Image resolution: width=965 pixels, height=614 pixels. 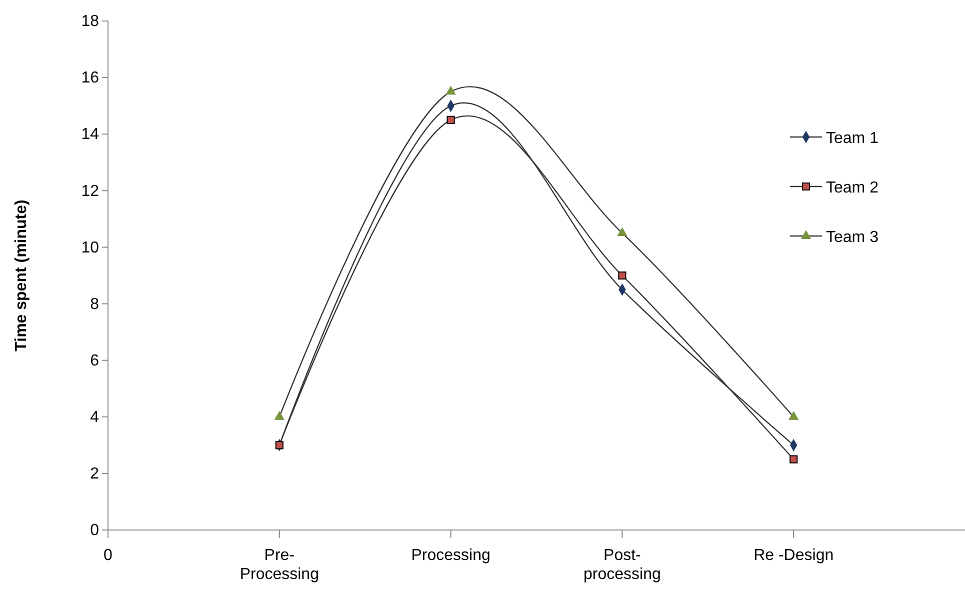 What do you see at coordinates (95, 417) in the screenshot?
I see `y-tick-label: 4` at bounding box center [95, 417].